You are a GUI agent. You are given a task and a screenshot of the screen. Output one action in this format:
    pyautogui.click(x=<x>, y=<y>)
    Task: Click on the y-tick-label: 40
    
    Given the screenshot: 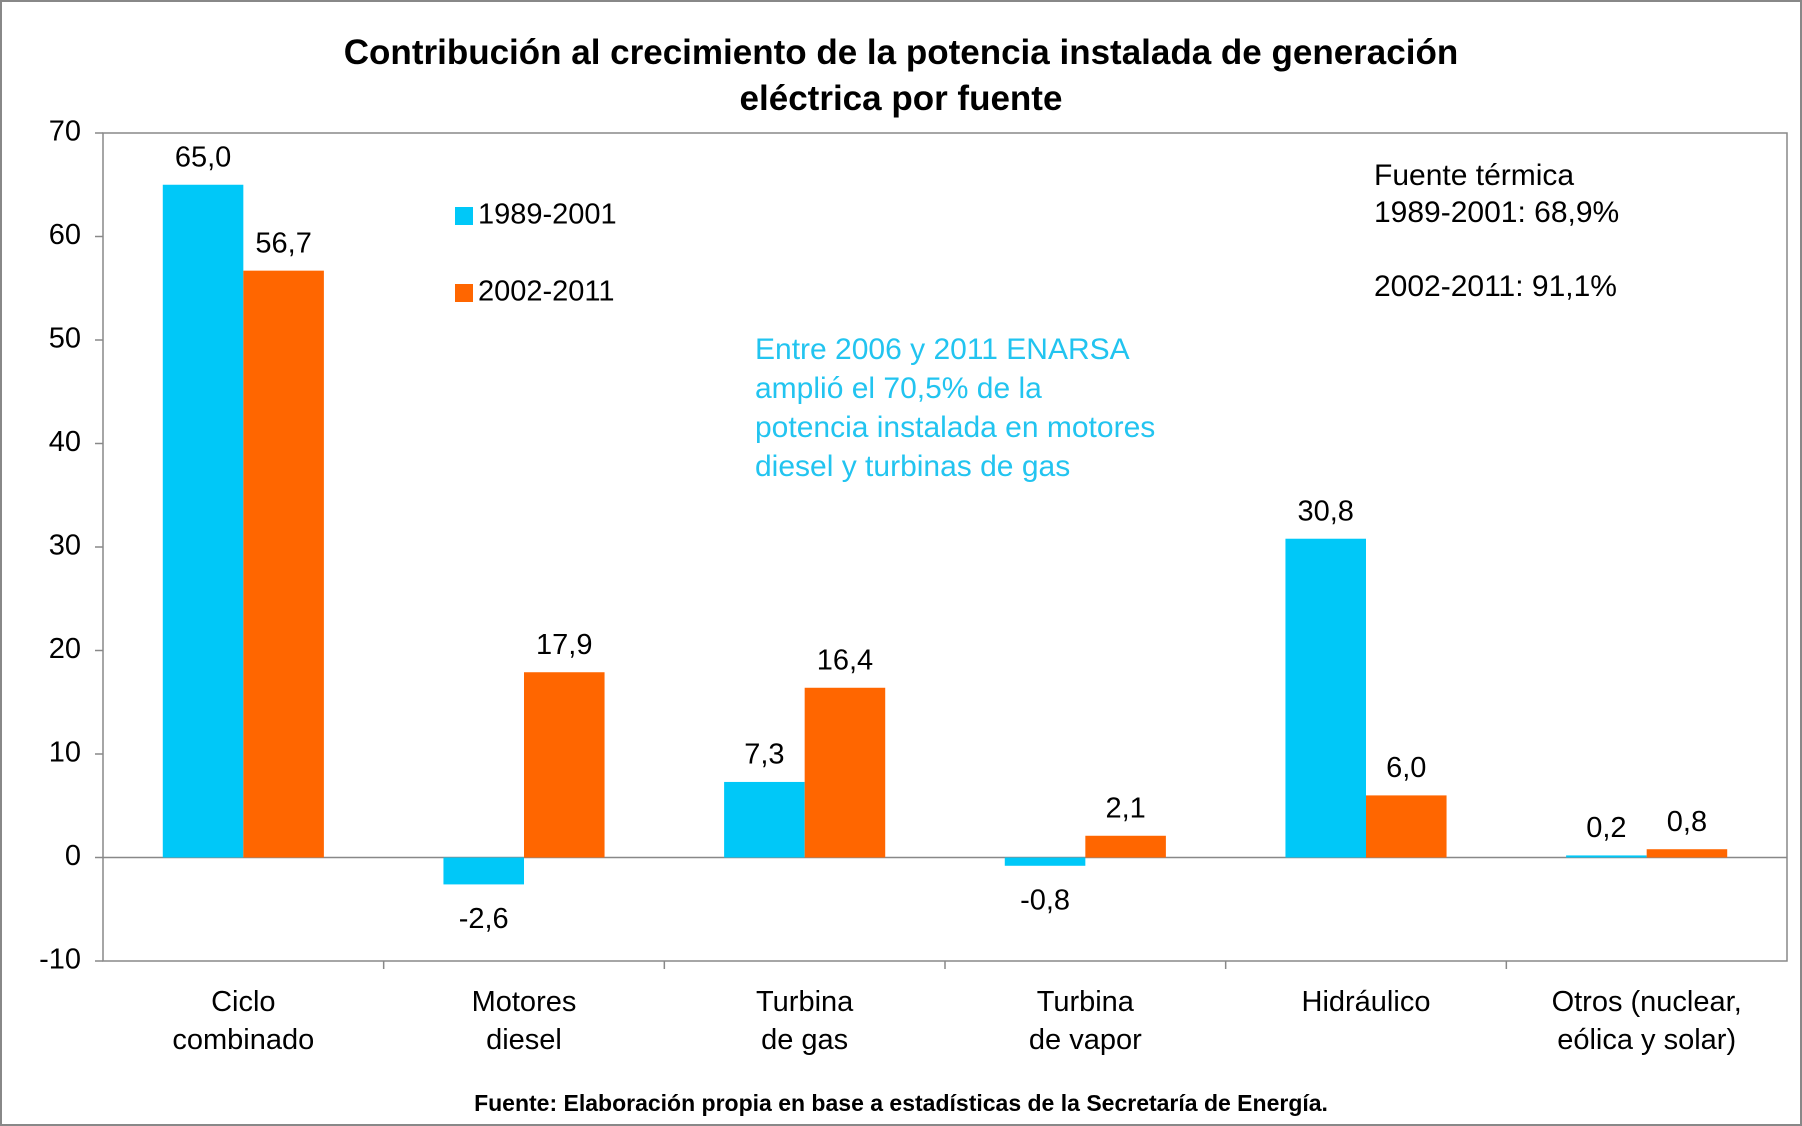 What is the action you would take?
    pyautogui.click(x=65, y=442)
    